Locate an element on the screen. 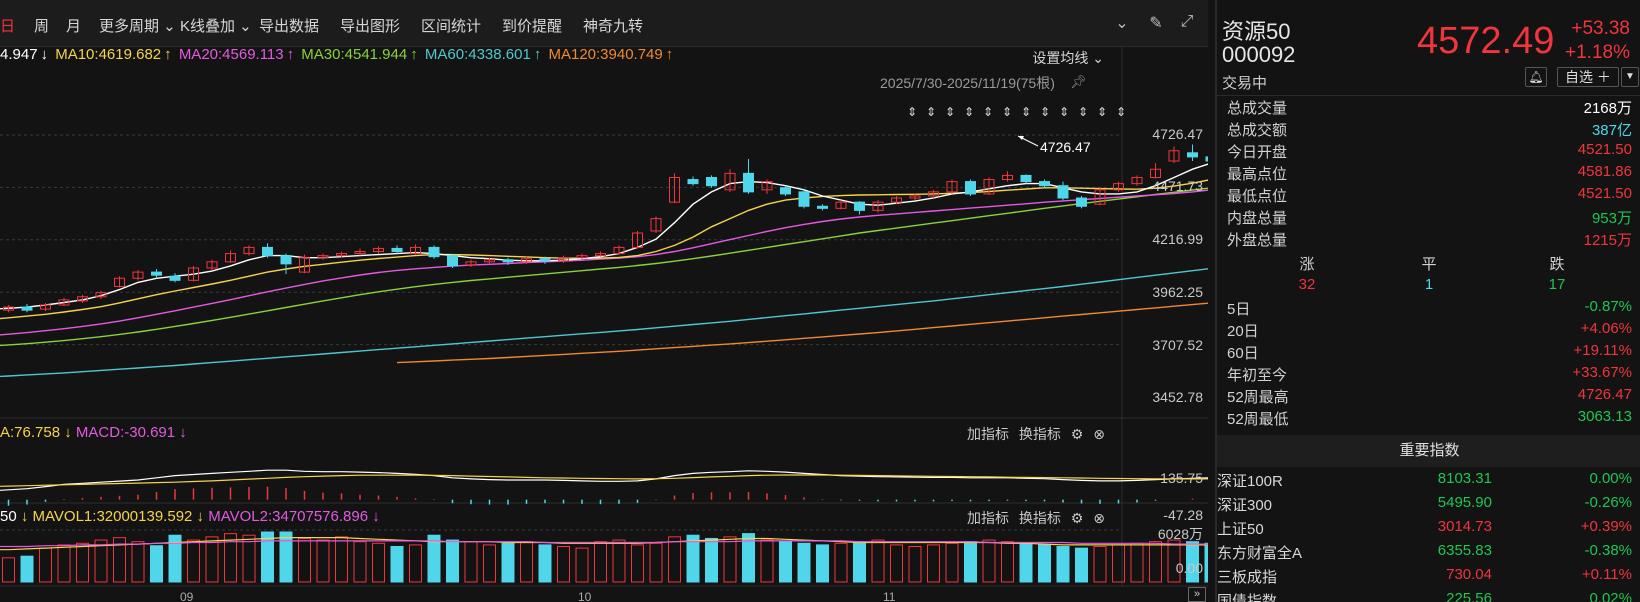 The width and height of the screenshot is (1640, 602). index-row: 三板成指 730.04 +0.11% is located at coordinates (1428, 577).